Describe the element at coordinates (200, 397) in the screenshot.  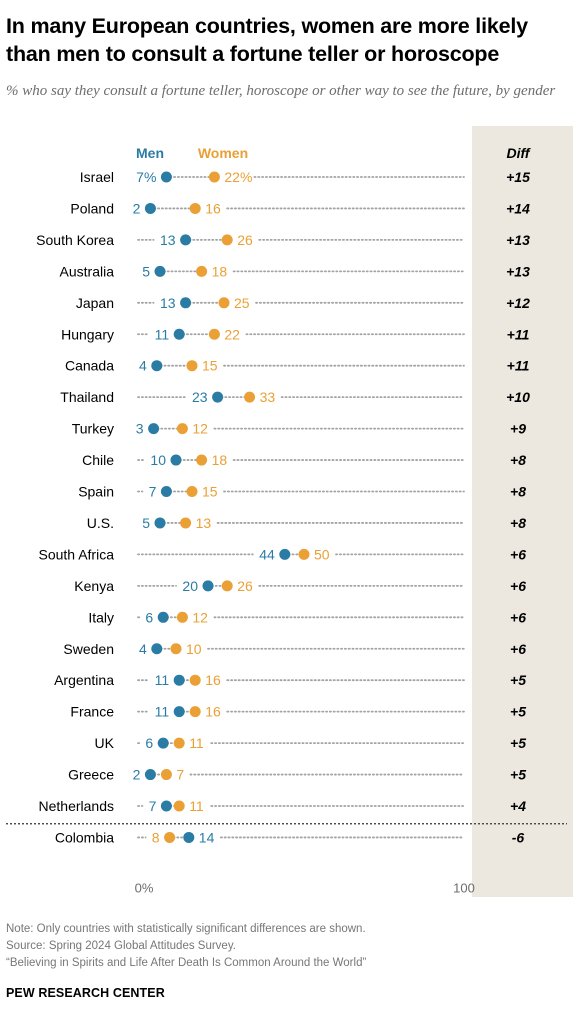
I see `low-value-label: 23` at that location.